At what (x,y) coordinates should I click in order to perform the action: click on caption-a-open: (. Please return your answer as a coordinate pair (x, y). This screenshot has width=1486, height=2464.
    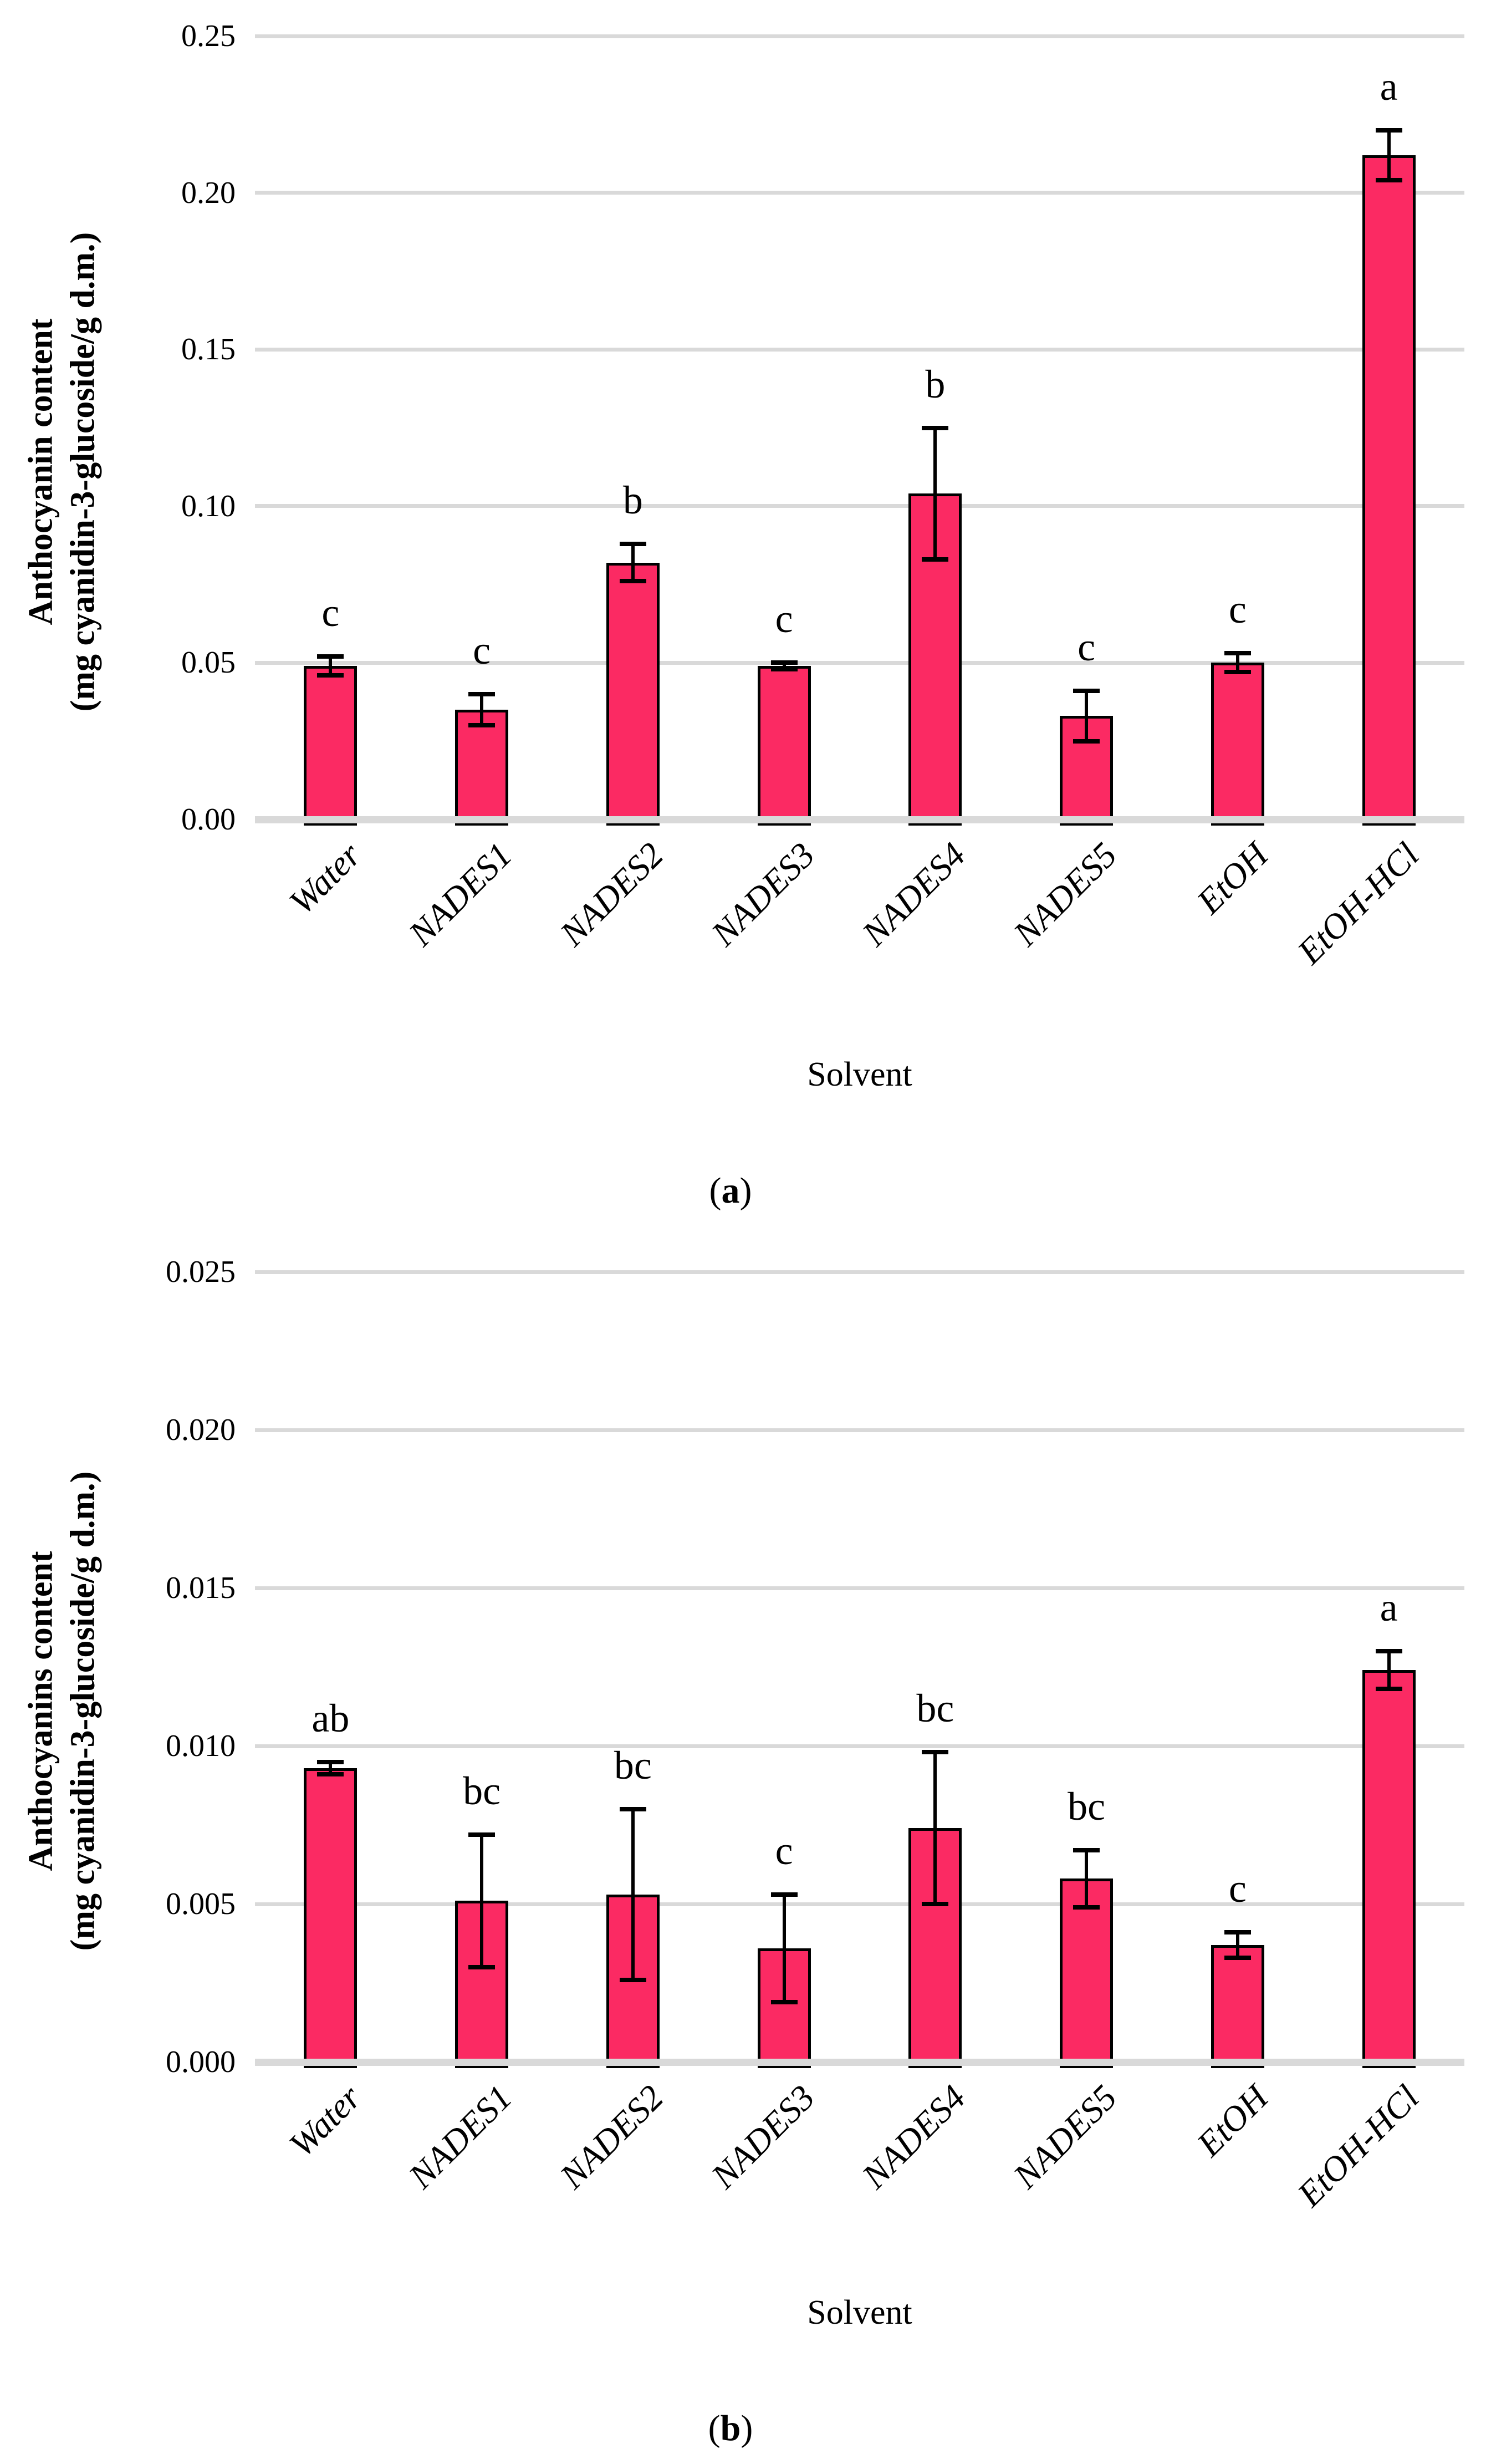
    Looking at the image, I should click on (715, 1191).